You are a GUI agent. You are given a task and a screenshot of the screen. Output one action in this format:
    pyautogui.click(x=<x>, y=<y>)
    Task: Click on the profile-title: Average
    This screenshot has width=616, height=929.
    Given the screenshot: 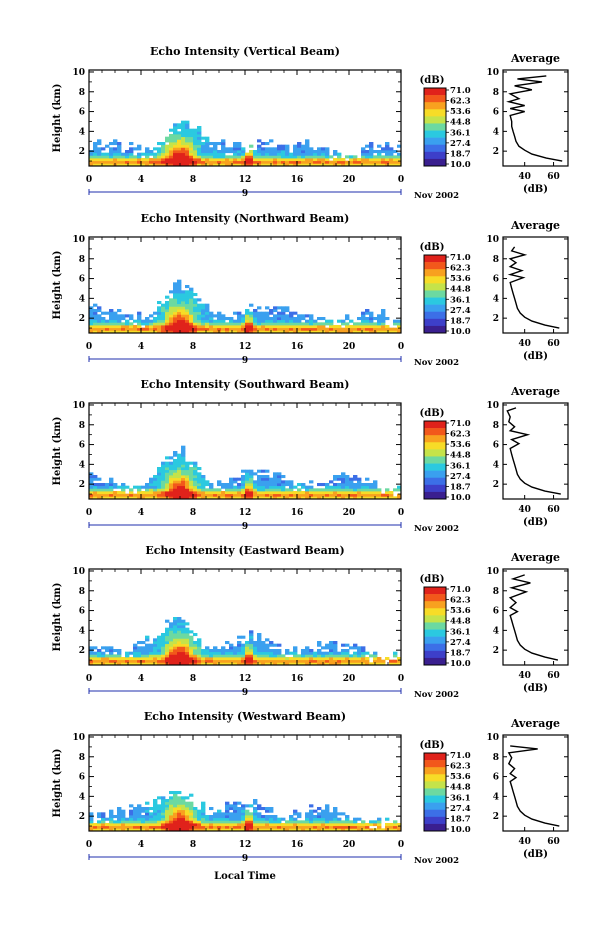 What is the action you would take?
    pyautogui.click(x=535, y=723)
    